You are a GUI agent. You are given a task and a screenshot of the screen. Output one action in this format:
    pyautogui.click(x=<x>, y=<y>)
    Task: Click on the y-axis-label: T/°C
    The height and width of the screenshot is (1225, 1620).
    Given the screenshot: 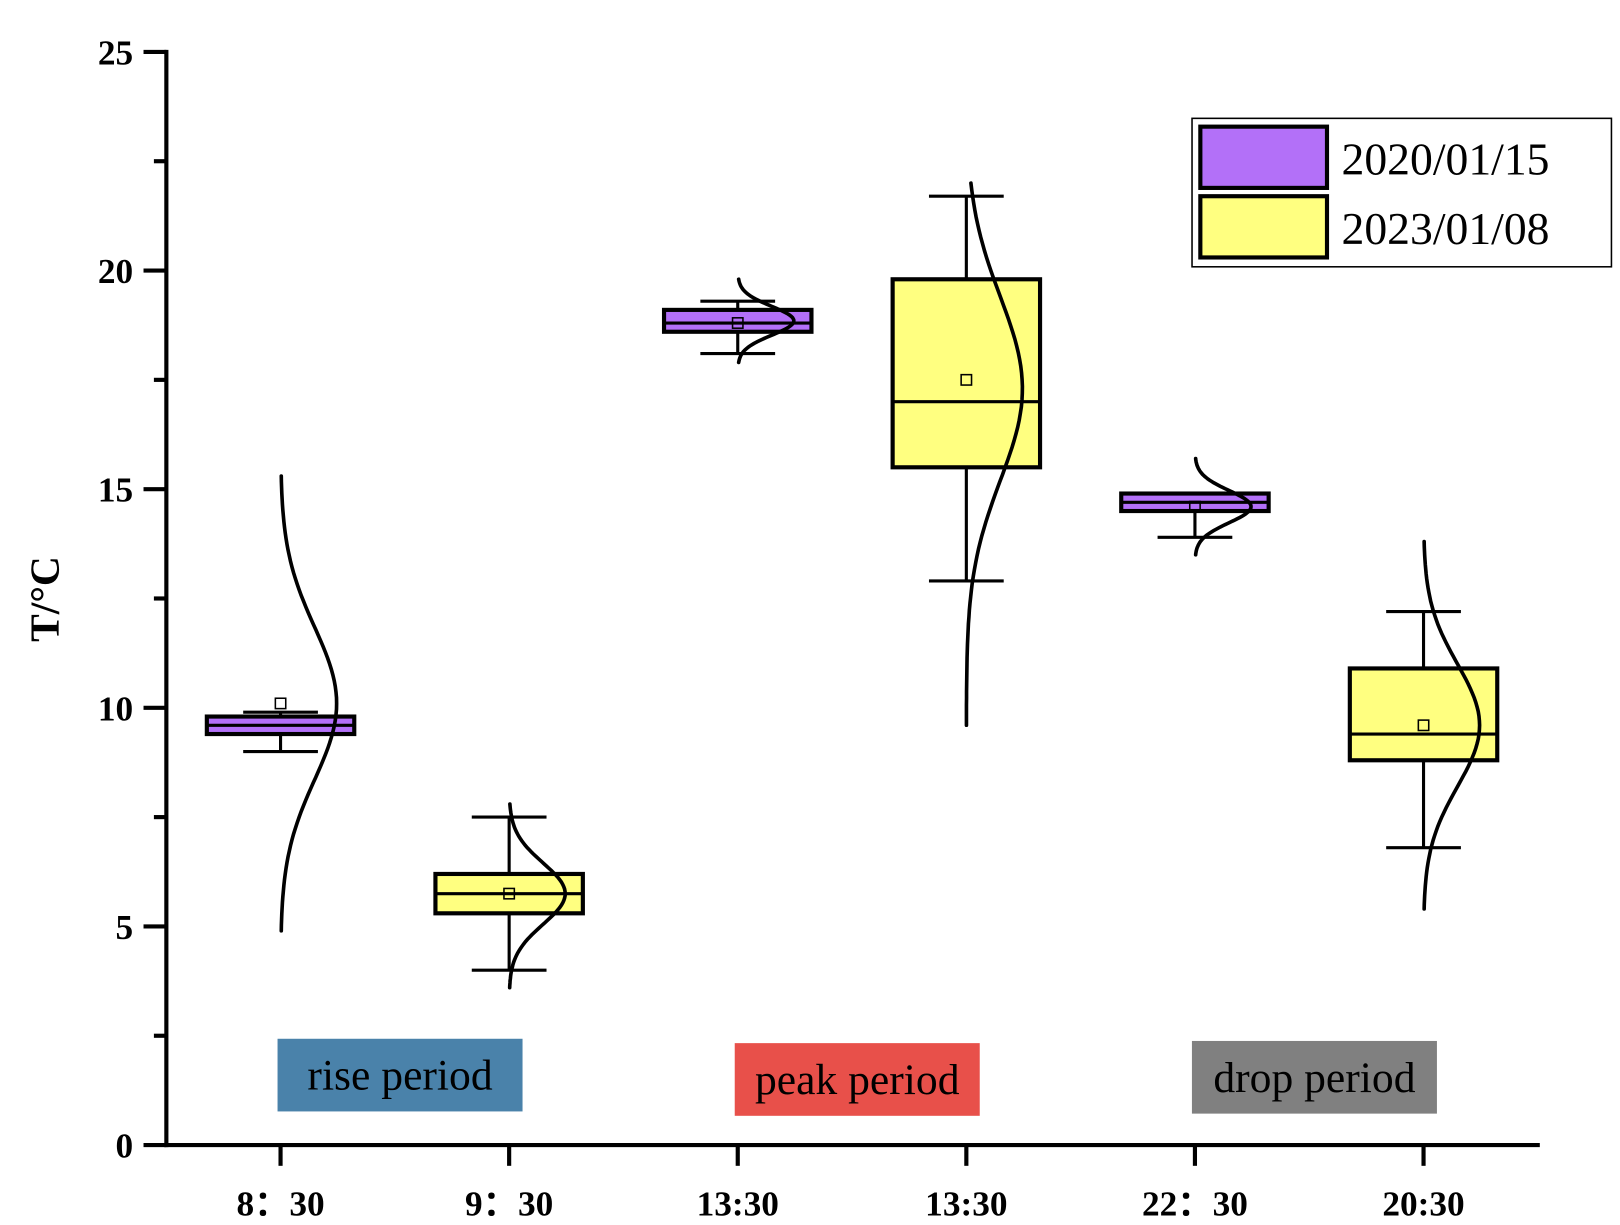 What is the action you would take?
    pyautogui.click(x=44, y=599)
    